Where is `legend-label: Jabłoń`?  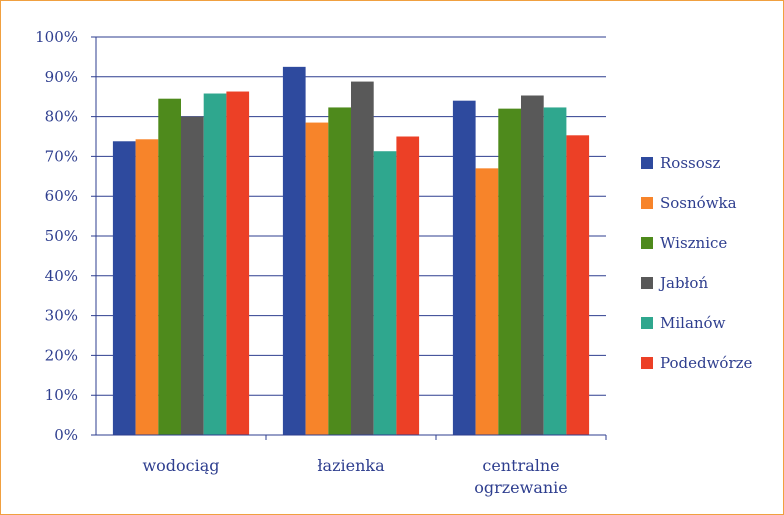 legend-label: Jabłoń is located at coordinates (683, 283).